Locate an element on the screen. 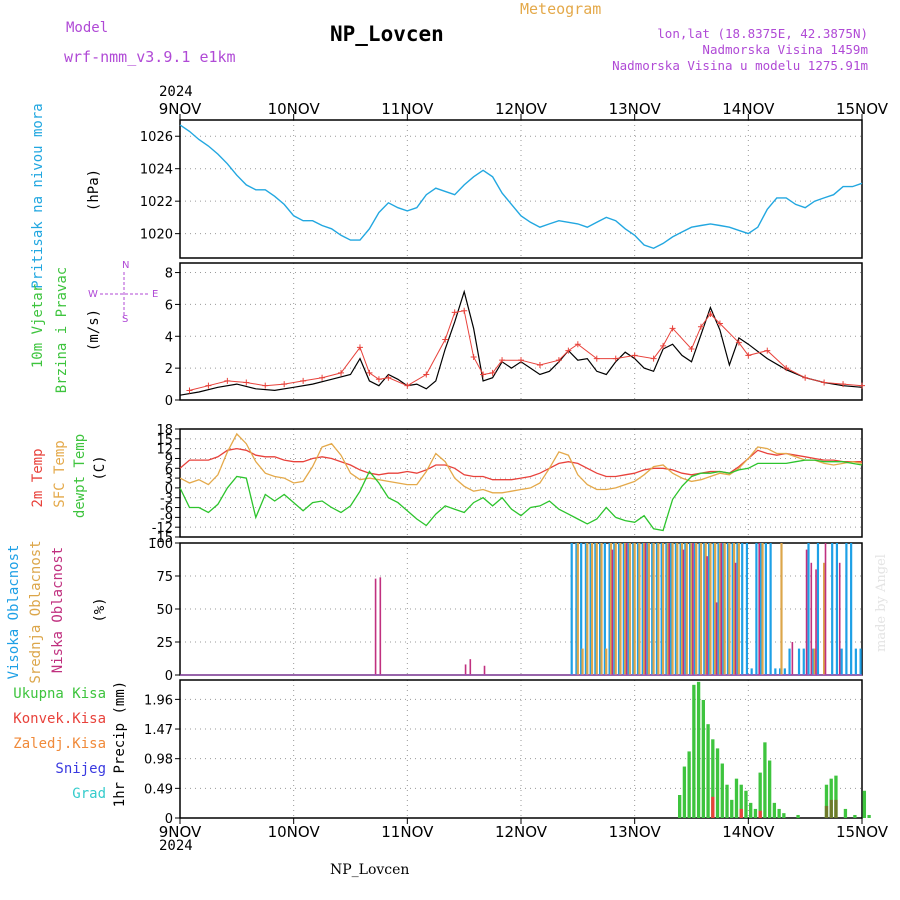 The height and width of the screenshot is (900, 900). pressure-line is located at coordinates (521, 187).